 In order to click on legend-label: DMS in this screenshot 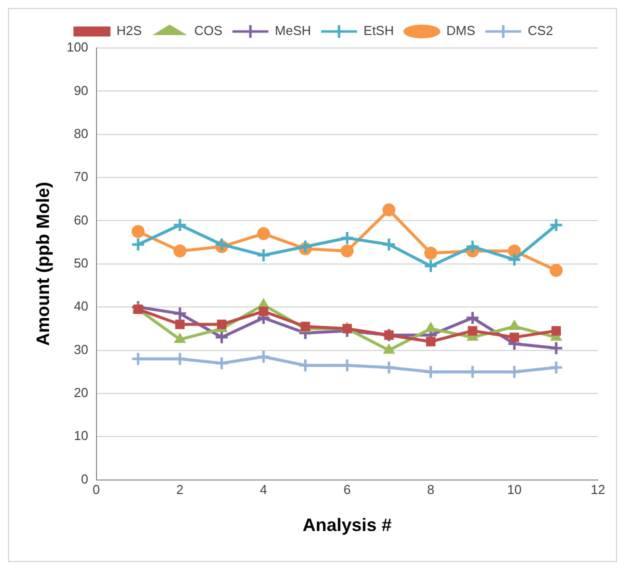, I will do `click(461, 30)`.